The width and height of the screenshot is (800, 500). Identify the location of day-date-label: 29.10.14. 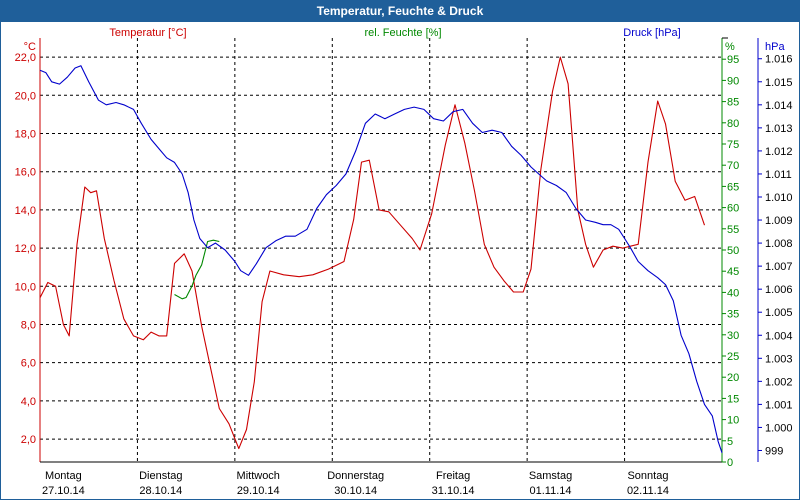
(258, 491).